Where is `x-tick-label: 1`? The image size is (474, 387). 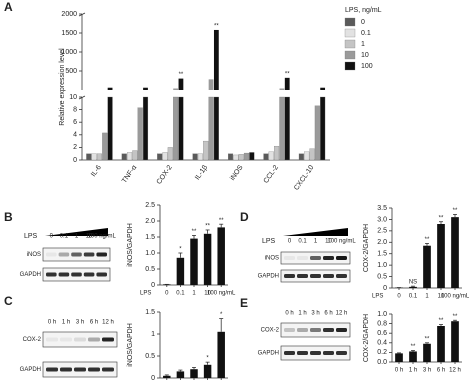 x-tick-label: 1 is located at coordinates (427, 297).